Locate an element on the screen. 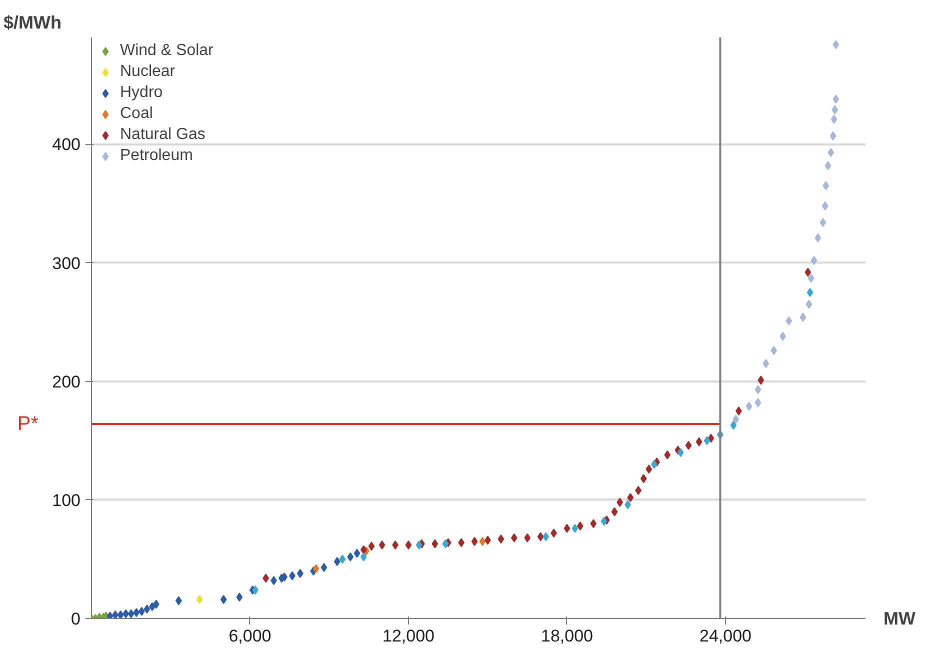 The width and height of the screenshot is (926, 663). legend-label: Petroleum is located at coordinates (156, 156).